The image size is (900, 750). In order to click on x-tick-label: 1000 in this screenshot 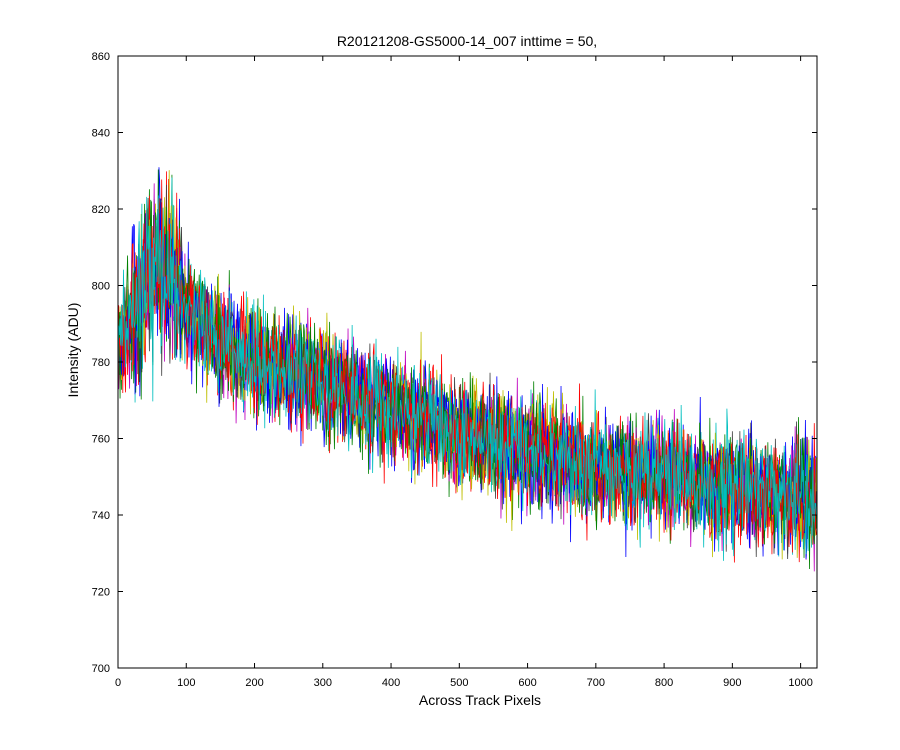, I will do `click(800, 683)`.